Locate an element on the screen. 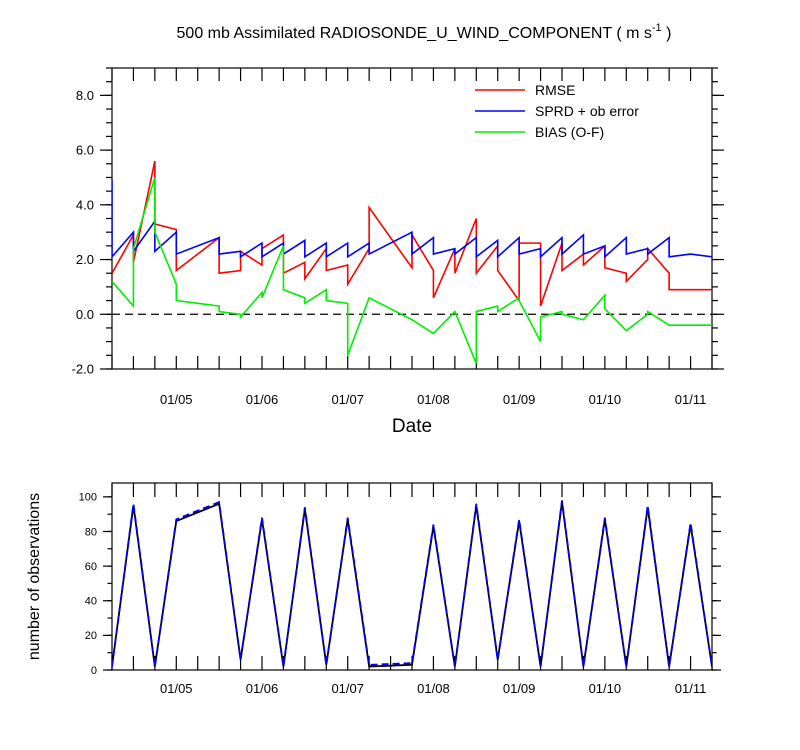 This screenshot has height=750, width=800. y-axis-label: number of observations is located at coordinates (34, 576).